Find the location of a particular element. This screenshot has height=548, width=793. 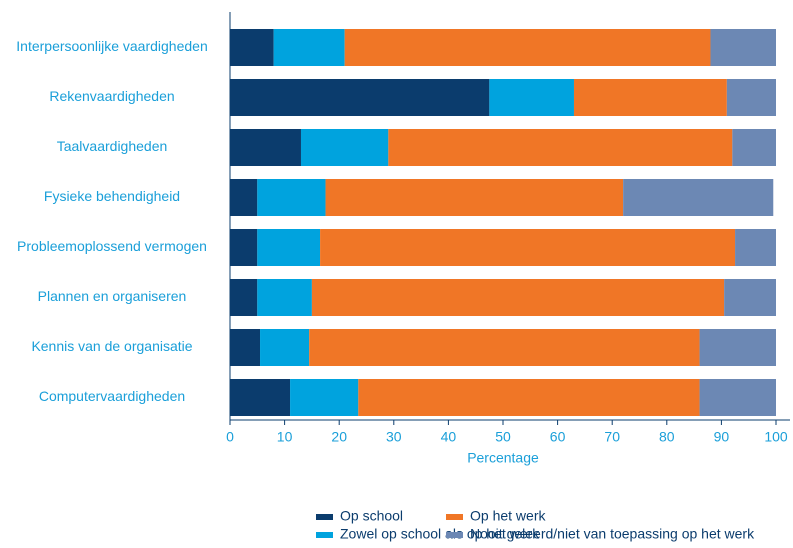

x-tick-label: 80 is located at coordinates (667, 437).